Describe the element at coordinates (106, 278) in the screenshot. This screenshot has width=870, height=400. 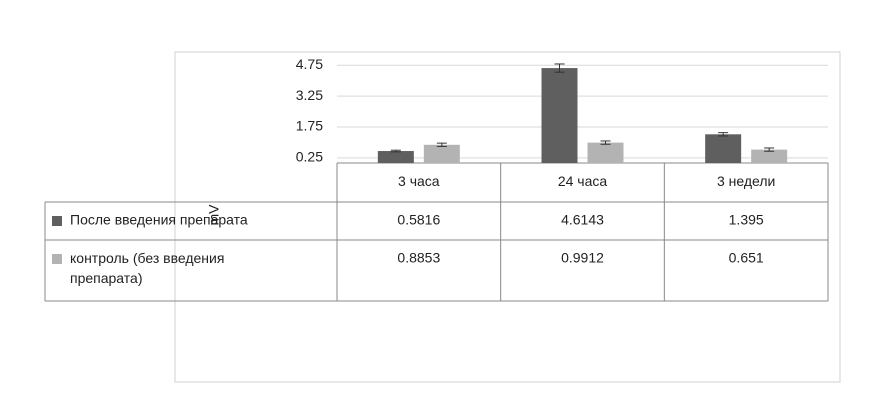
I see `legend-label-line: препарата)` at that location.